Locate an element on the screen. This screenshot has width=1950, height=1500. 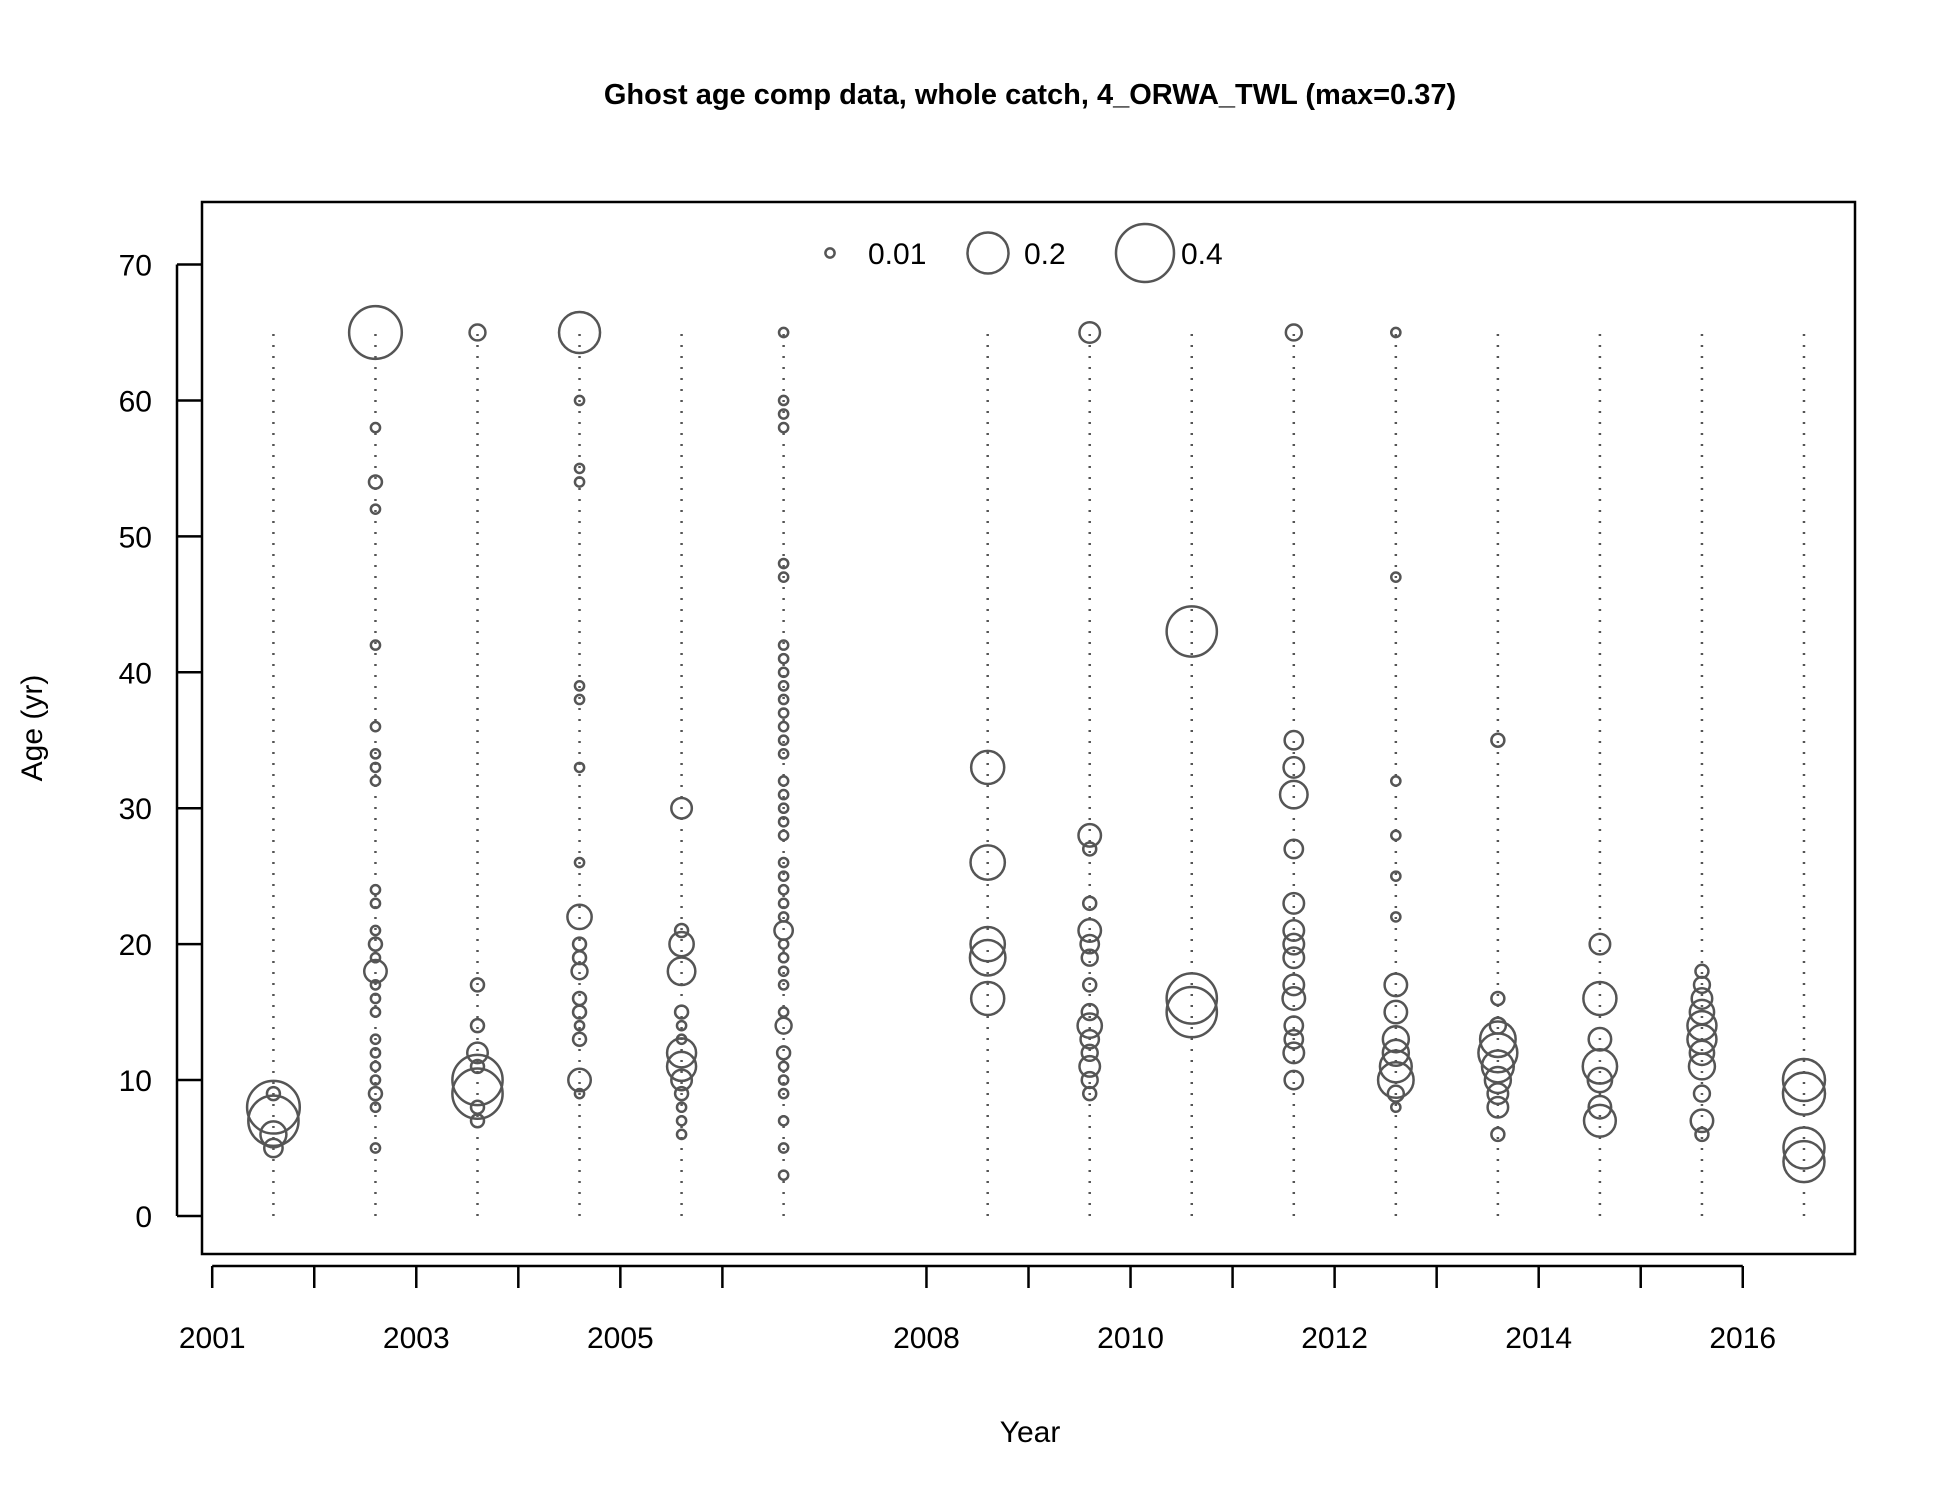
y-axis: 0 10 20 30 40 50 60 70 is located at coordinates (160, 742).